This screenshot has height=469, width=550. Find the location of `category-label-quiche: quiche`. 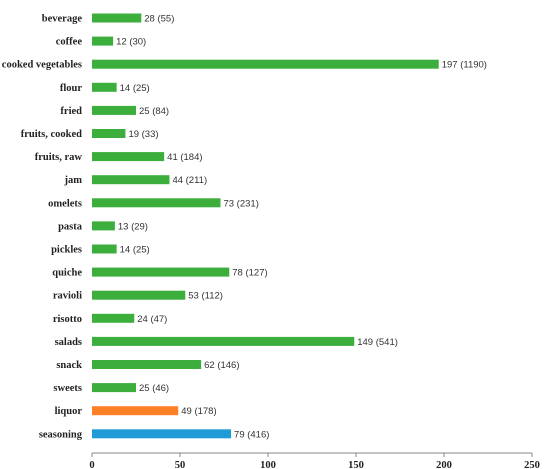

category-label-quiche: quiche is located at coordinates (67, 273).